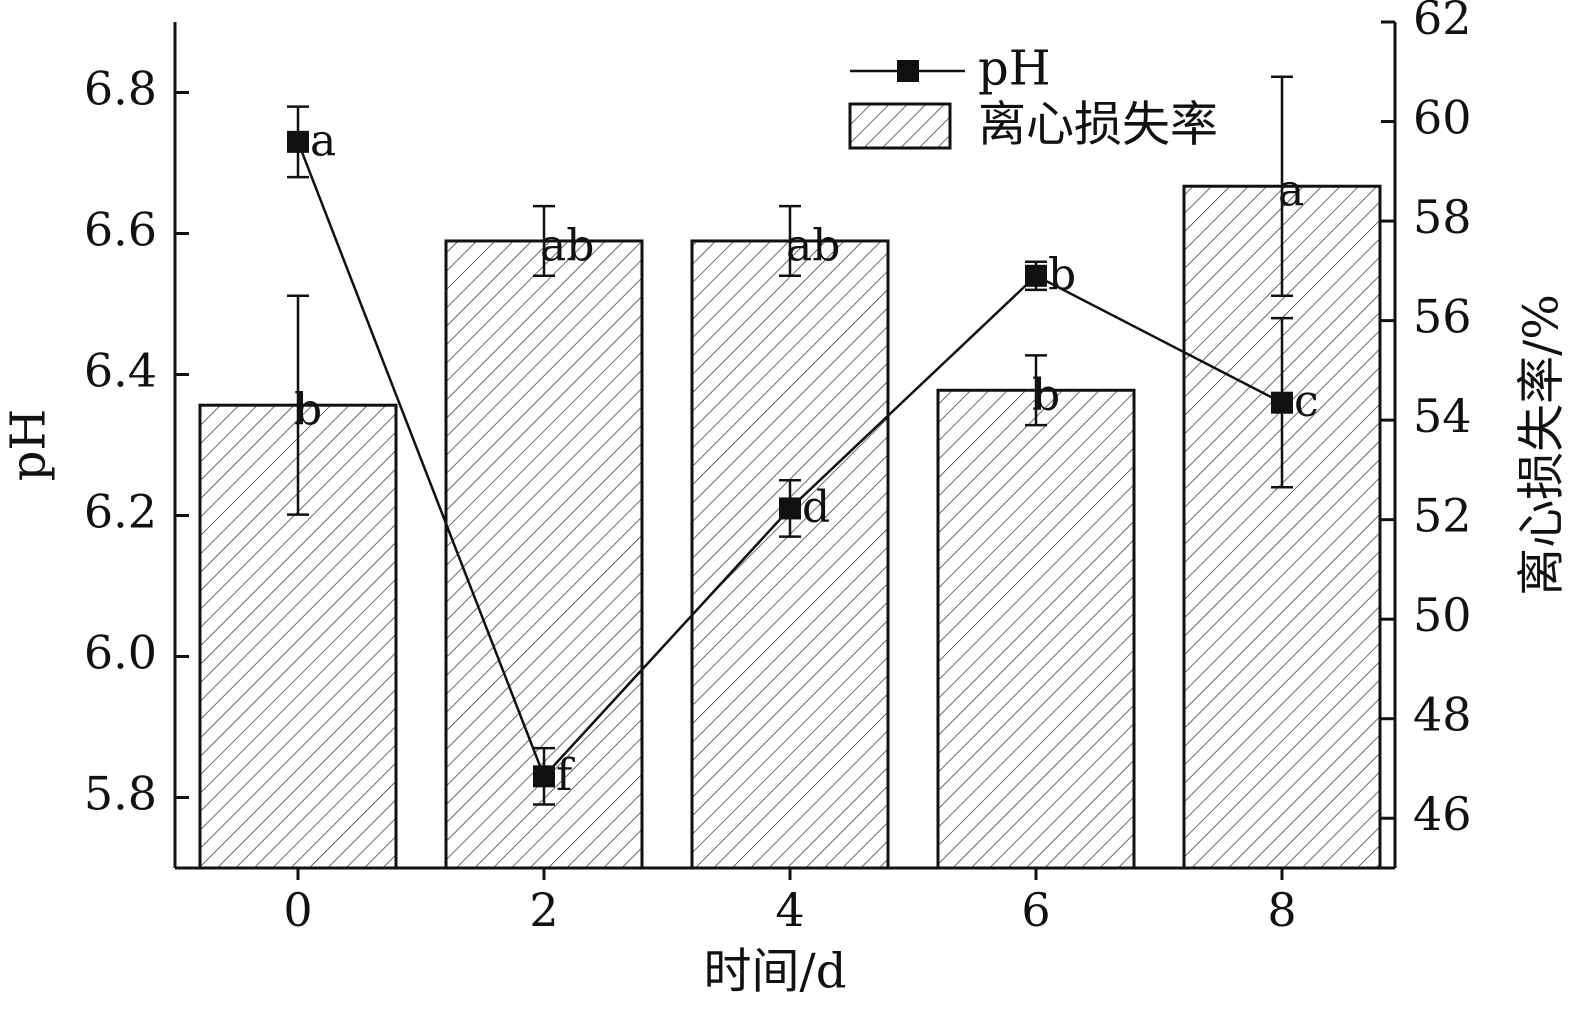  I want to click on y-right-tick-label: 54, so click(1442, 416).